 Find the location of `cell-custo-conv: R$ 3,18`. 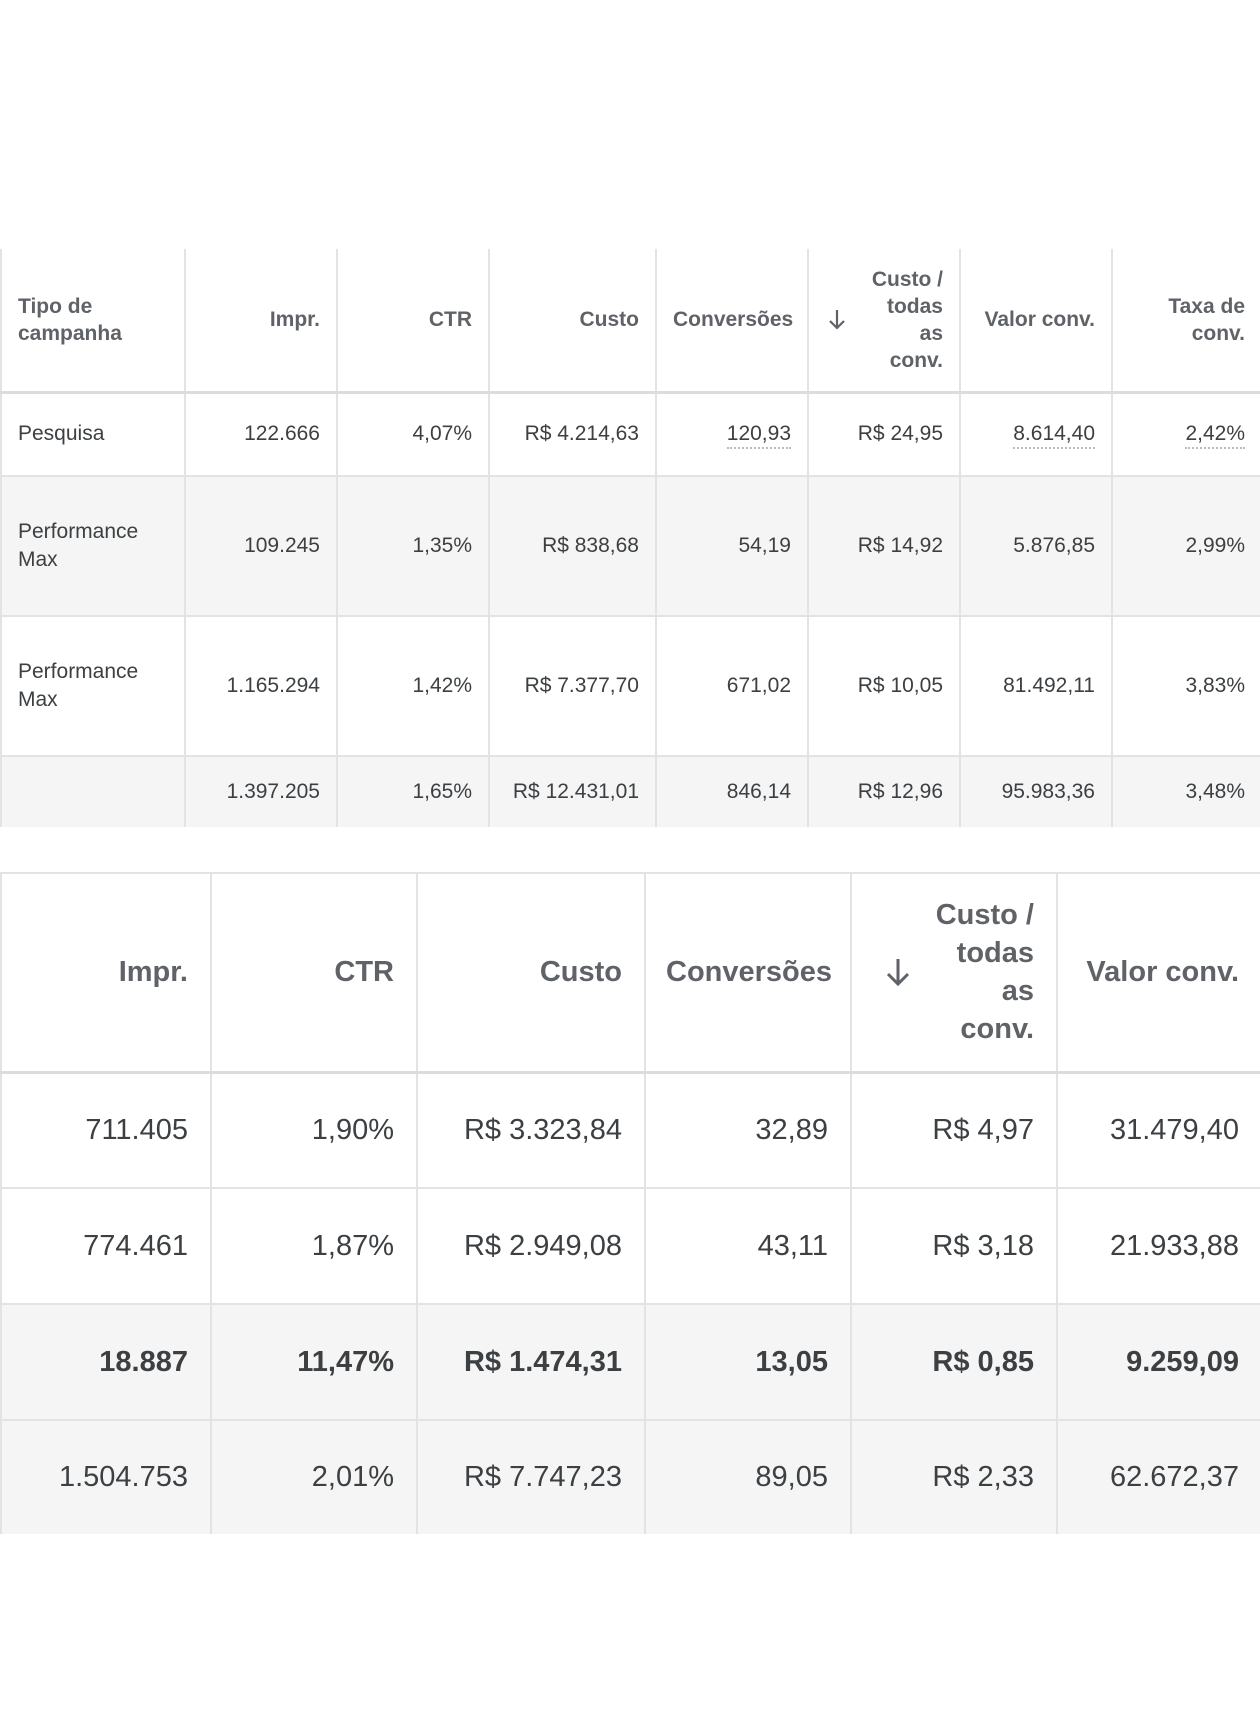

cell-custo-conv: R$ 3,18 is located at coordinates (953, 1246).